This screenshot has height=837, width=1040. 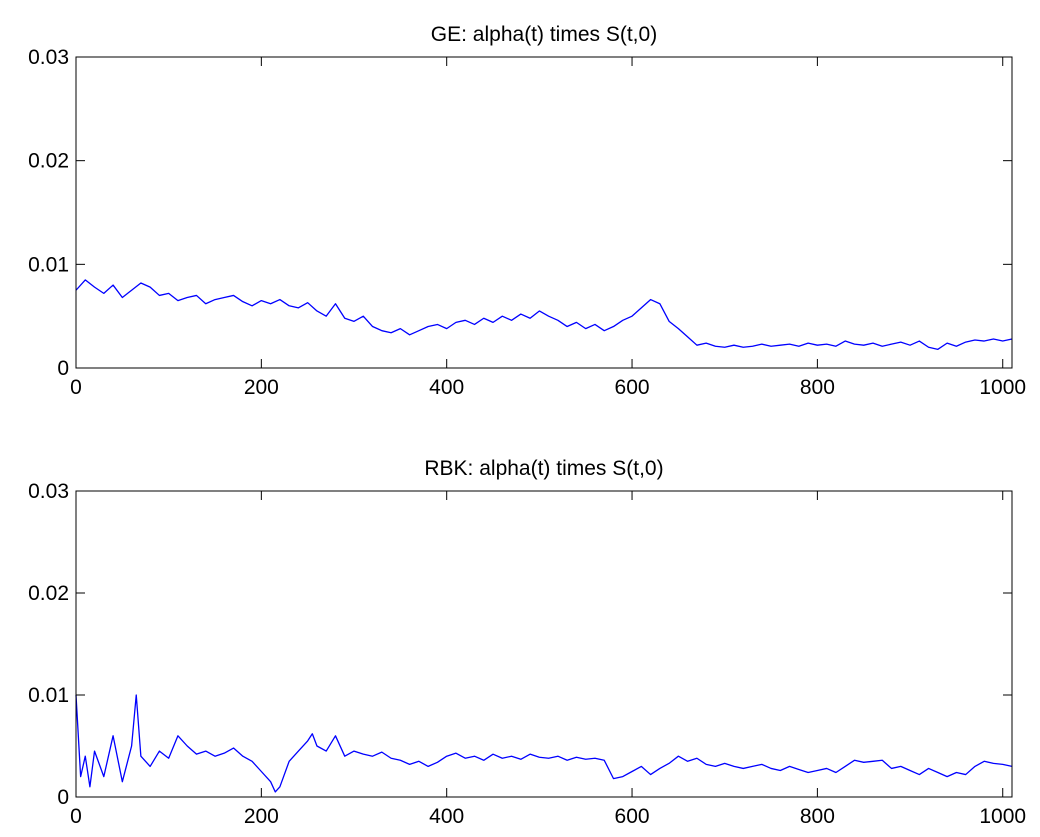 What do you see at coordinates (544, 34) in the screenshot?
I see `chart-title: GE: alpha(t) times S(t,0)` at bounding box center [544, 34].